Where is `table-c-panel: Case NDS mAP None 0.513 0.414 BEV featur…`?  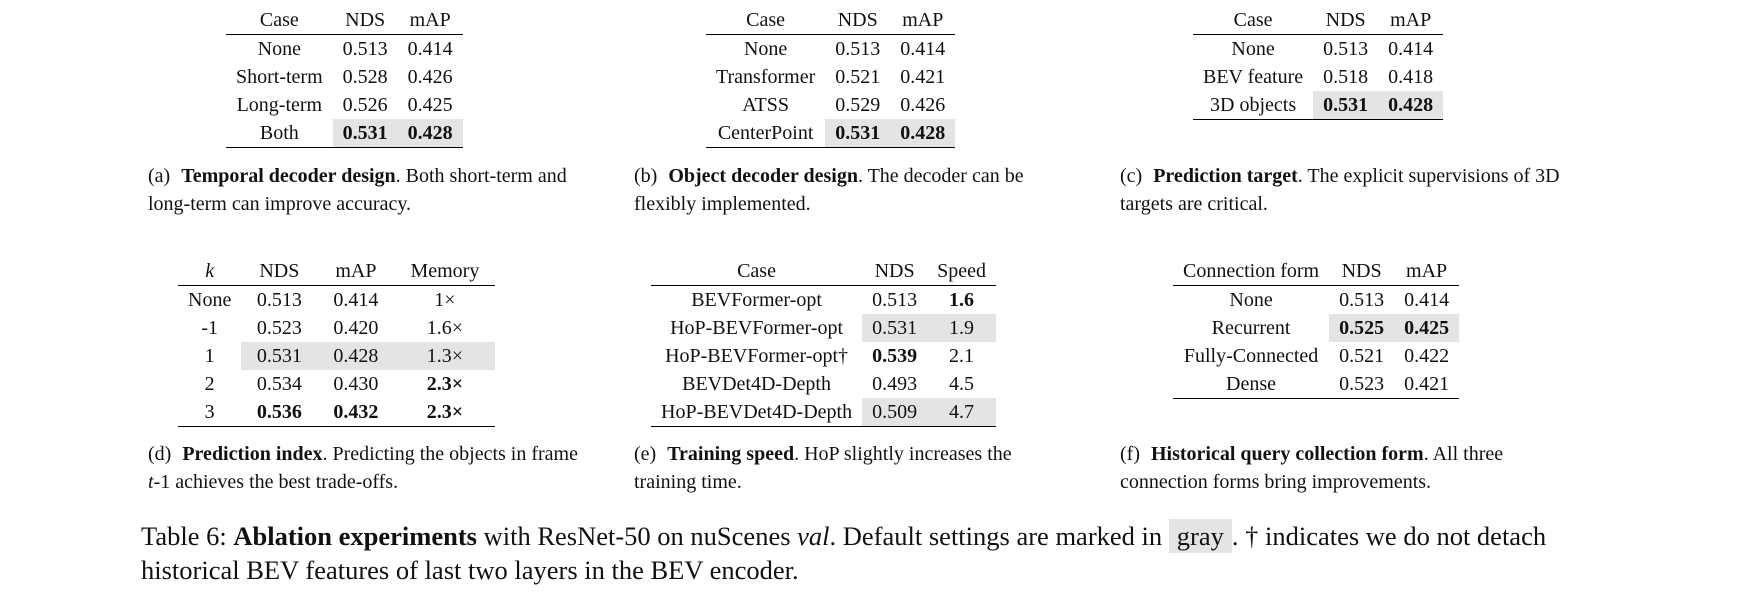
table-c-panel: Case NDS mAP None 0.513 0.414 BEV featur… is located at coordinates (1318, 63).